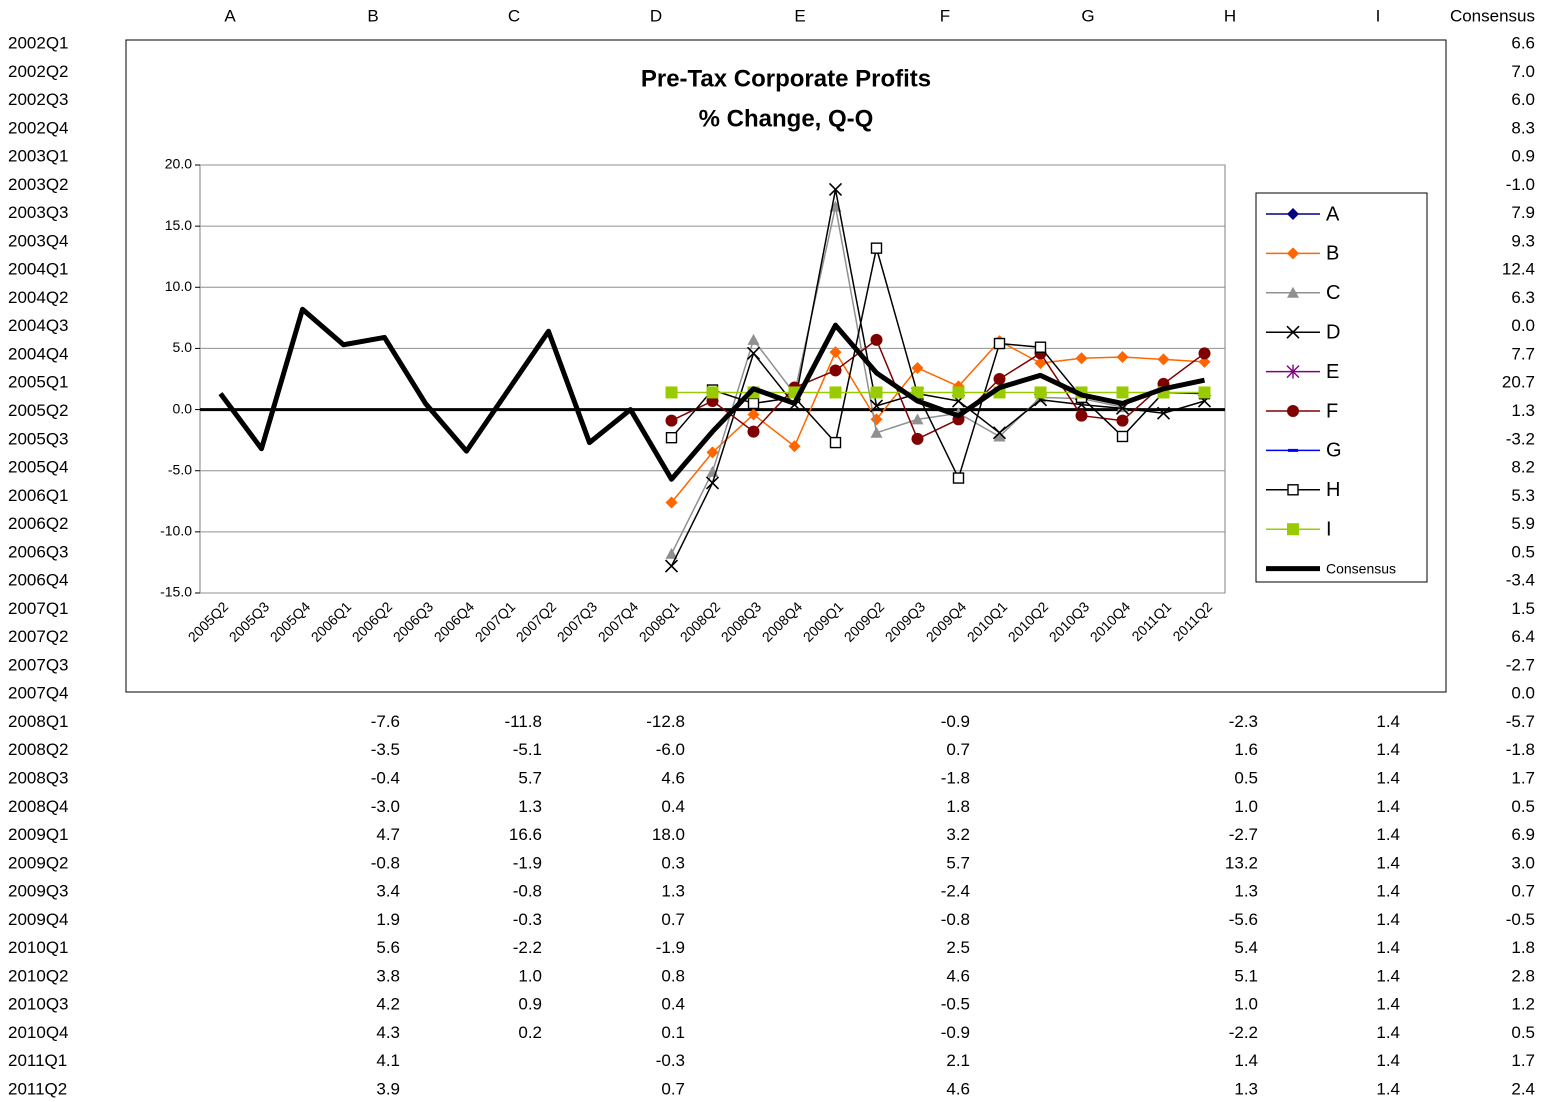  What do you see at coordinates (670, 749) in the screenshot?
I see `cell-value: -6.0` at bounding box center [670, 749].